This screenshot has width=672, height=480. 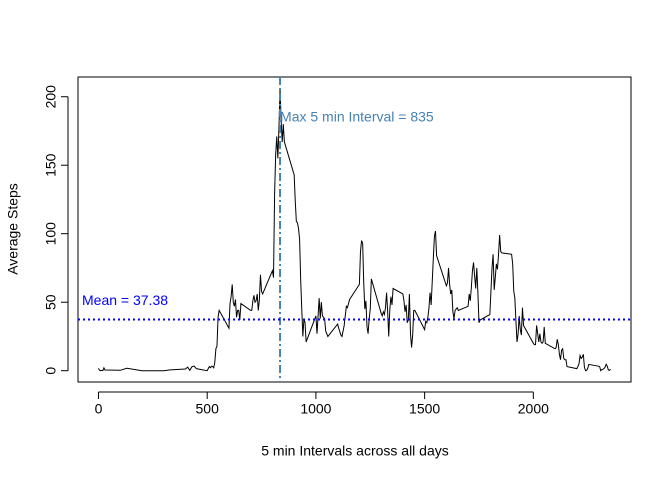 I want to click on max-annotation: Max 5 min Interval = 835, so click(x=357, y=117).